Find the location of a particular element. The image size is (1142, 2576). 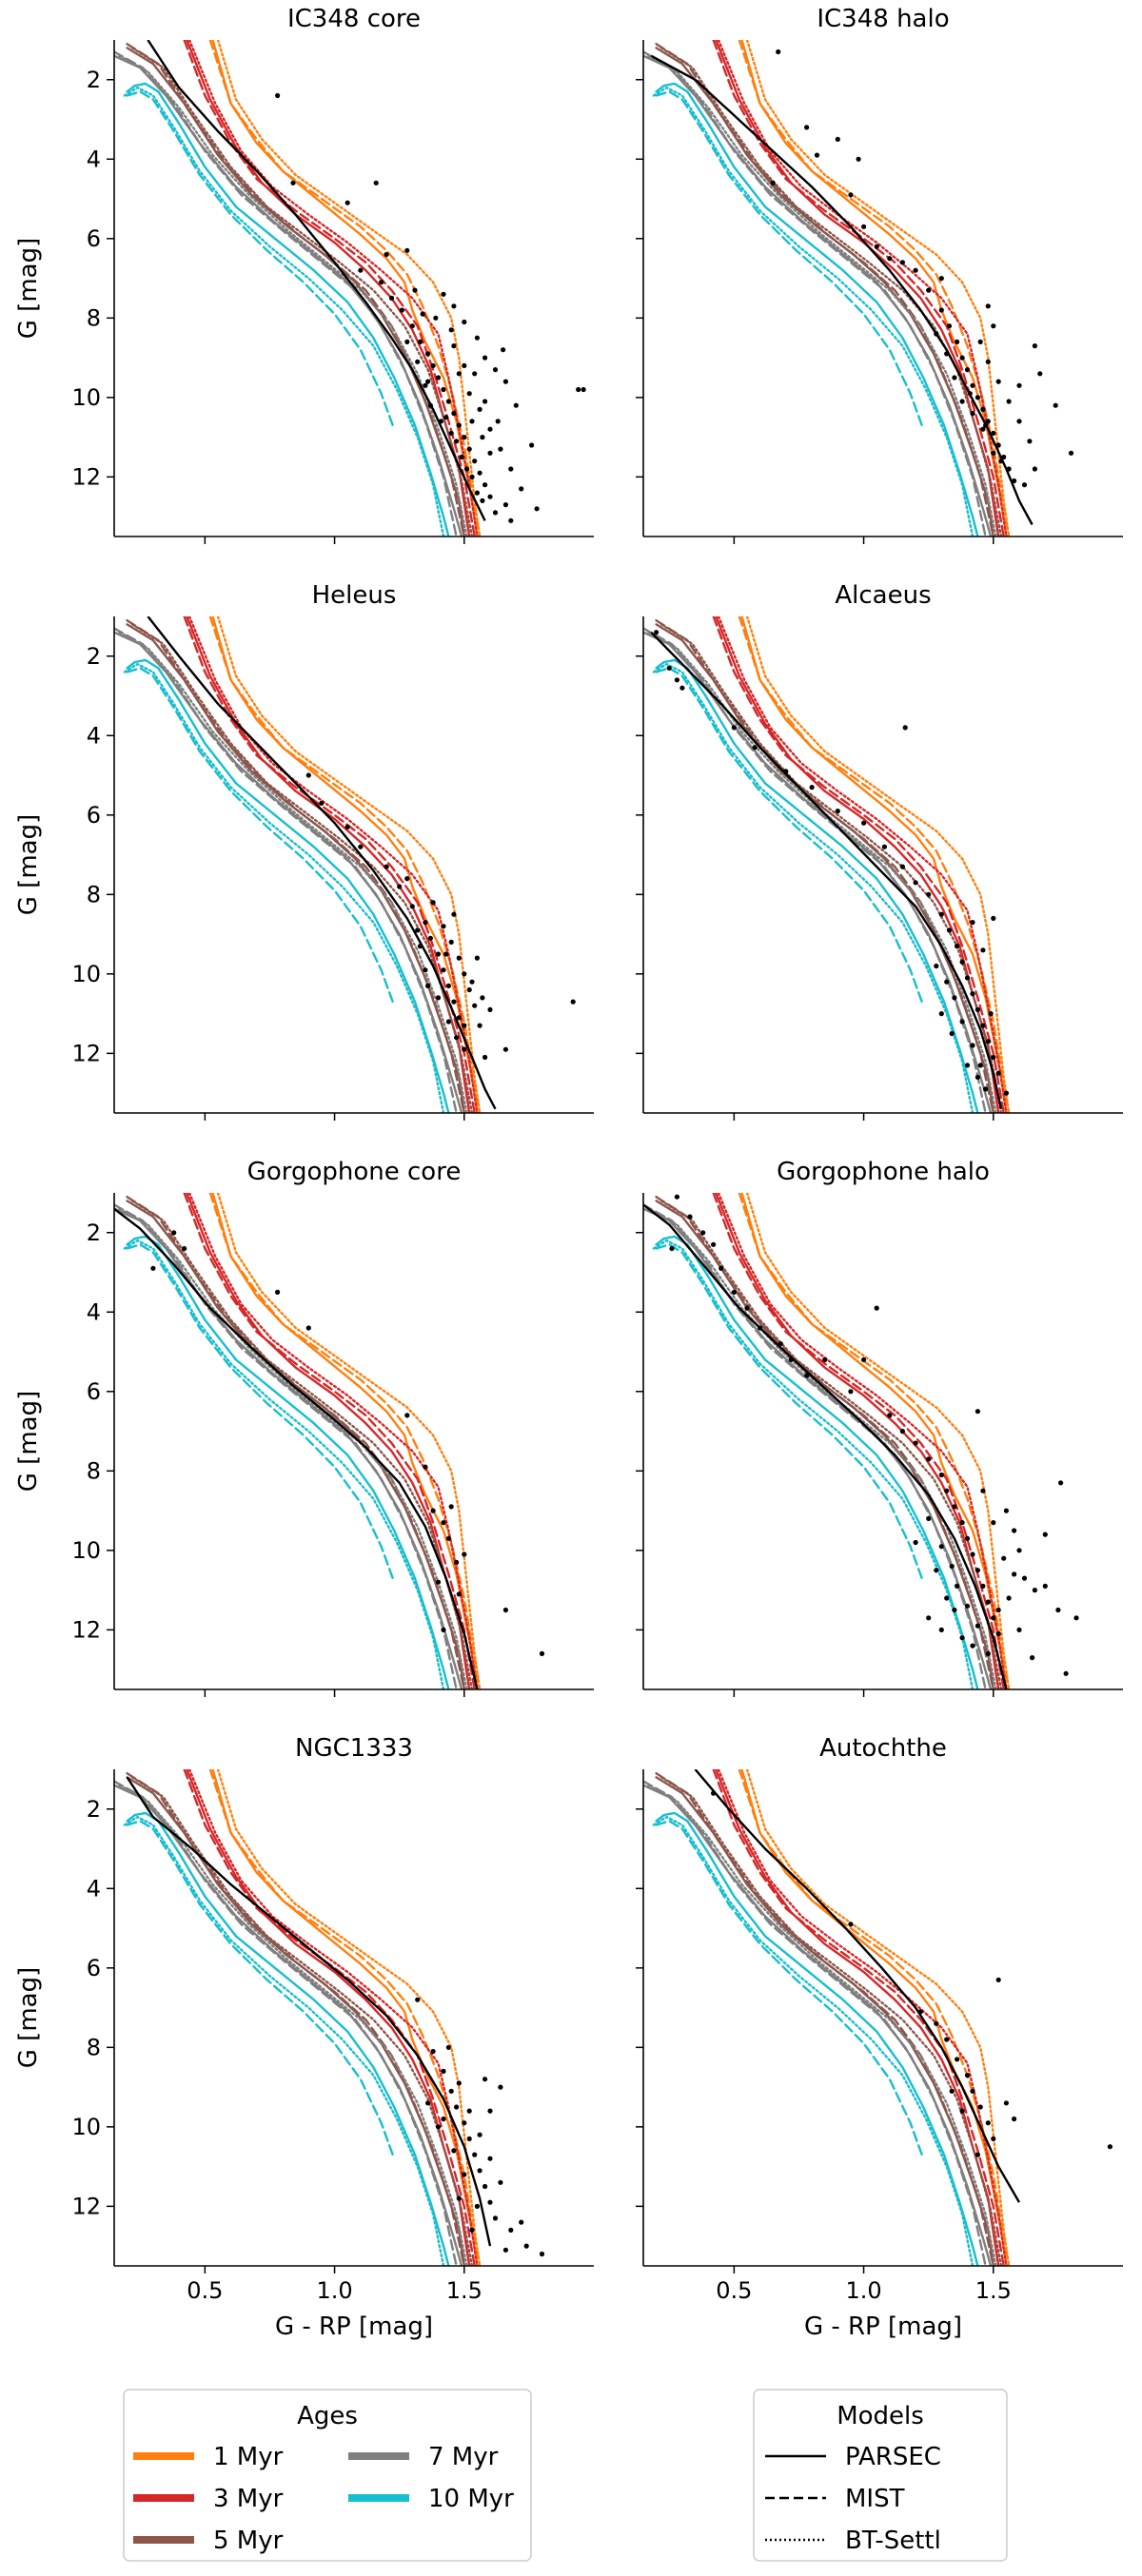

panel-title: Gorgophone halo is located at coordinates (883, 1172).